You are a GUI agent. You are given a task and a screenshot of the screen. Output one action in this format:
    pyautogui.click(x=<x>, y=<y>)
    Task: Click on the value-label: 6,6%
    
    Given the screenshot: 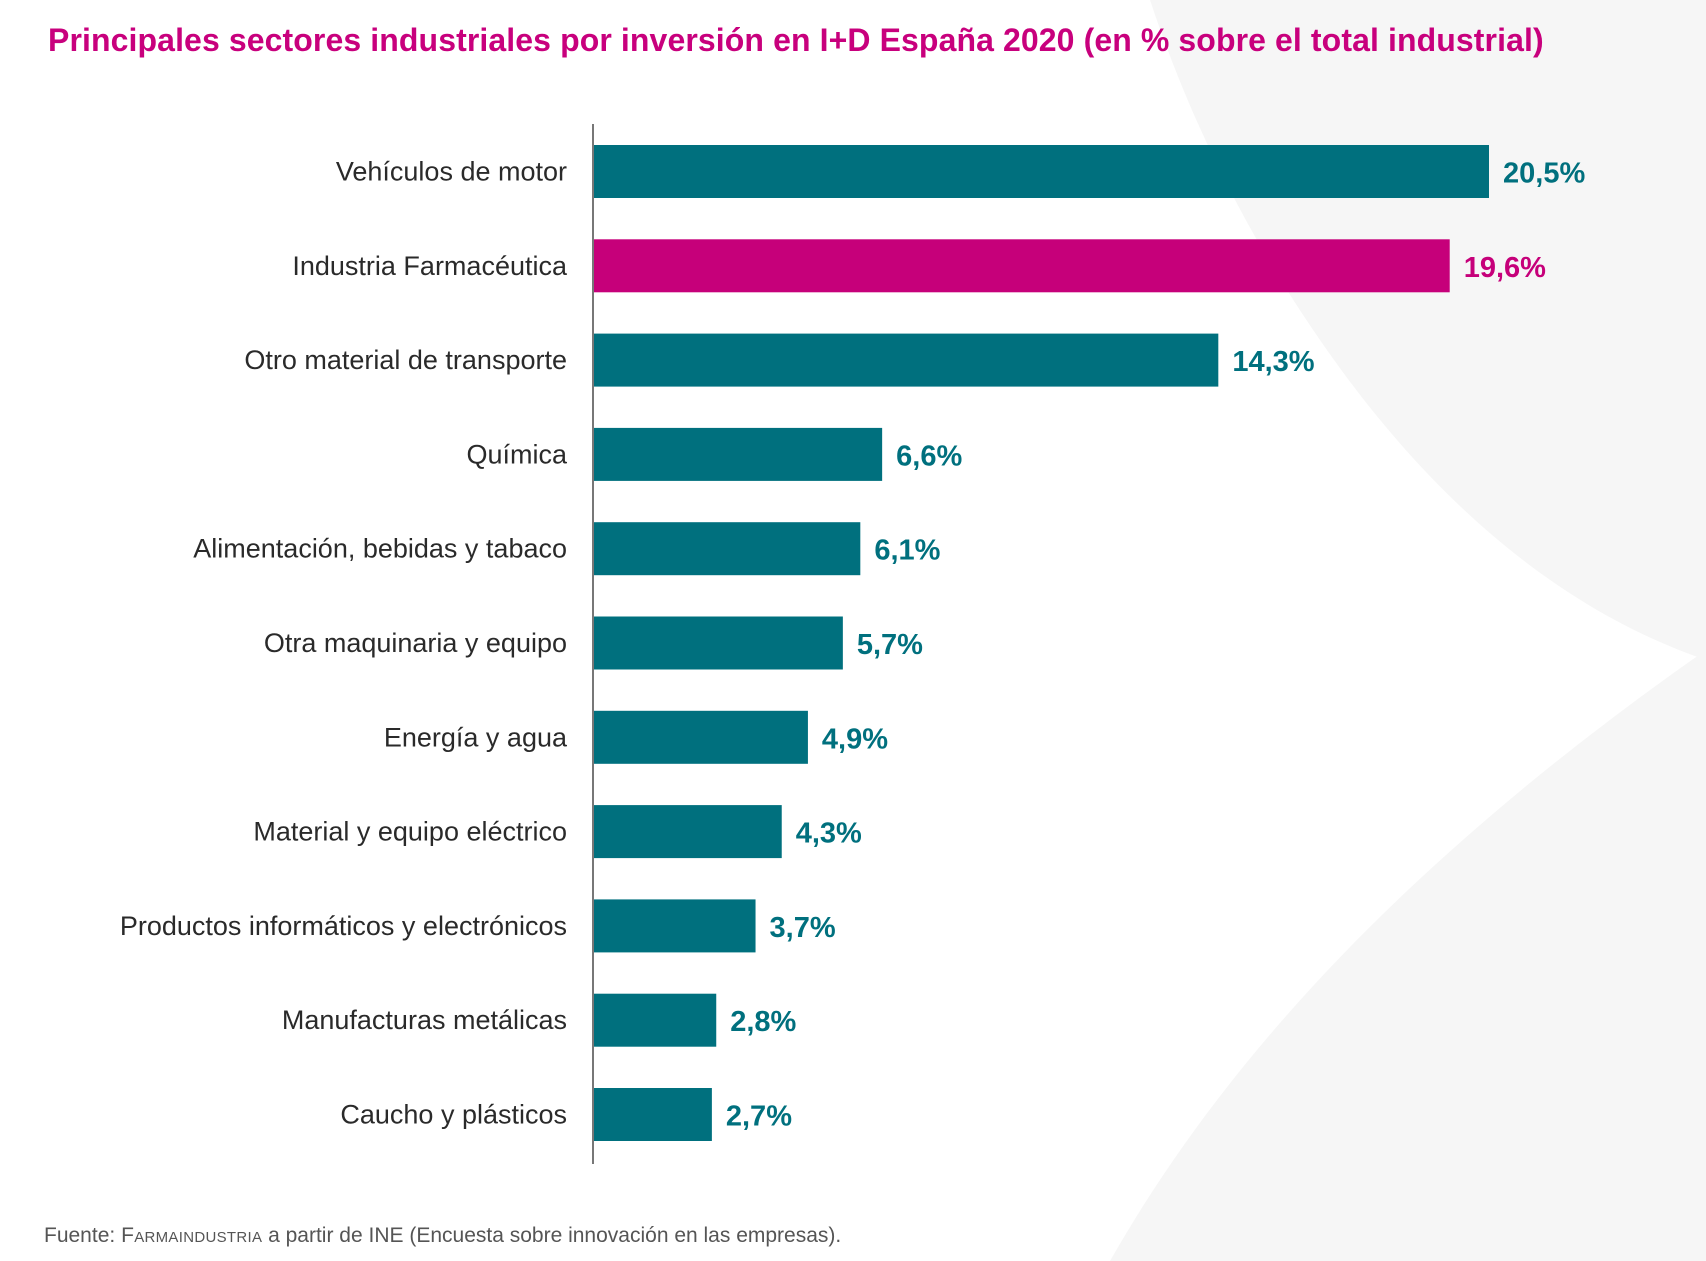 What is the action you would take?
    pyautogui.click(x=929, y=456)
    